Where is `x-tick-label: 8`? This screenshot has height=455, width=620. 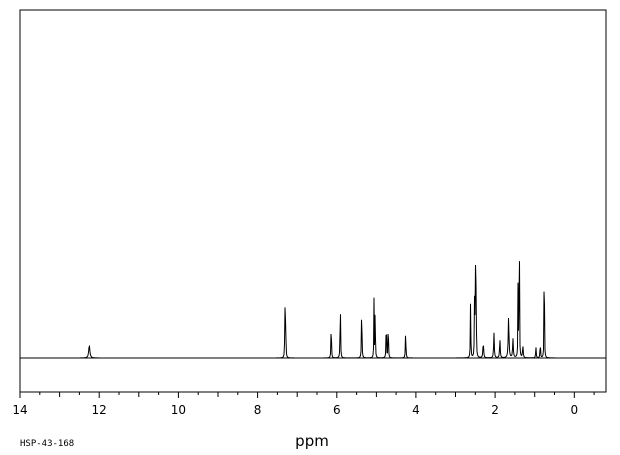 x-tick-label: 8 is located at coordinates (258, 410).